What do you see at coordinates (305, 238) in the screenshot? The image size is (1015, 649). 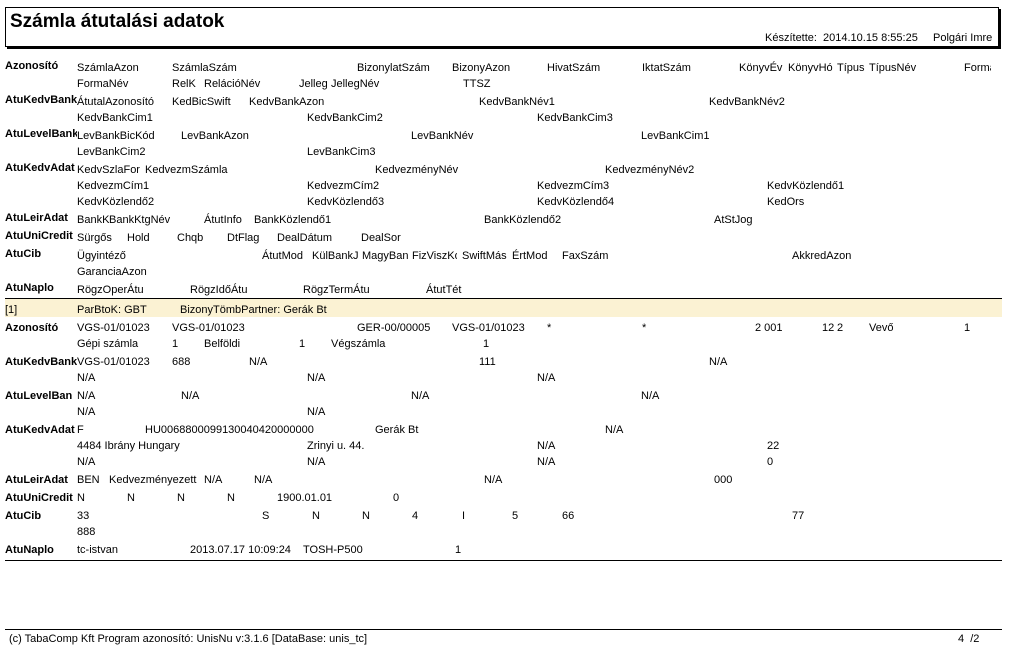 I see `field-header: DealDátum` at bounding box center [305, 238].